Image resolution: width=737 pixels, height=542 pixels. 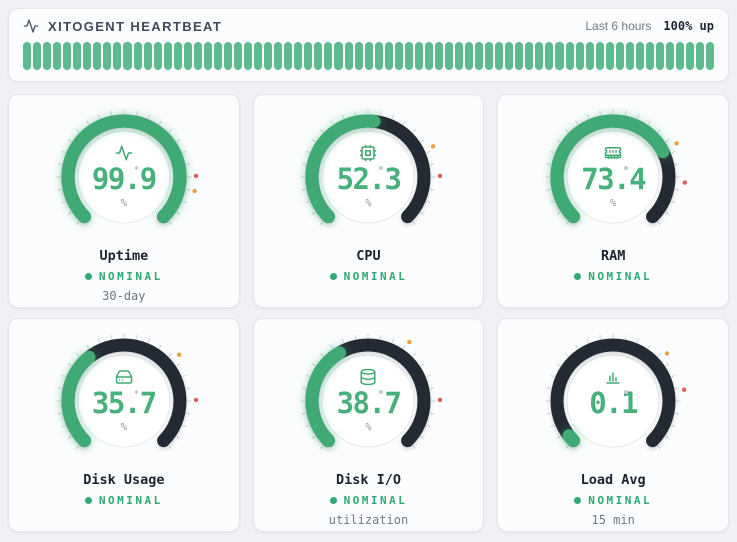 I want to click on status-dot-icon, so click(x=333, y=277).